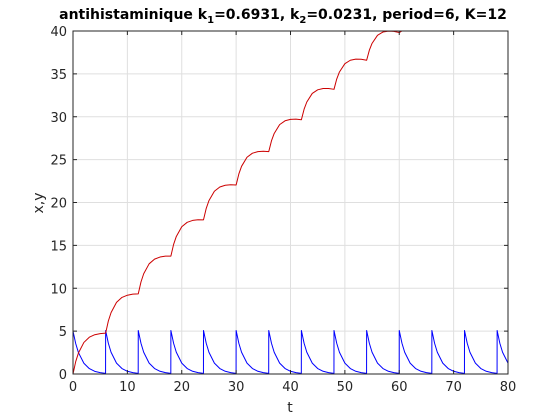 The height and width of the screenshot is (420, 560). Describe the element at coordinates (302, 20) in the screenshot. I see `title-sub-2: 2` at that location.